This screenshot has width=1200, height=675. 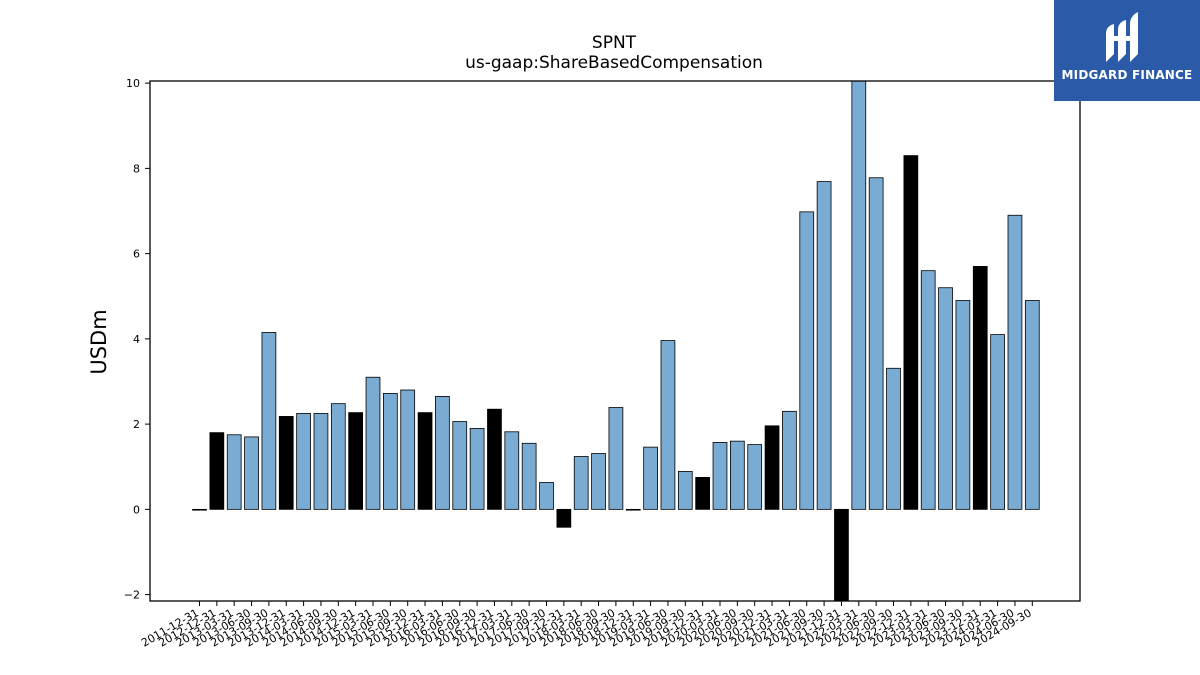 I want to click on y-axis-label: USDm, so click(x=99, y=341).